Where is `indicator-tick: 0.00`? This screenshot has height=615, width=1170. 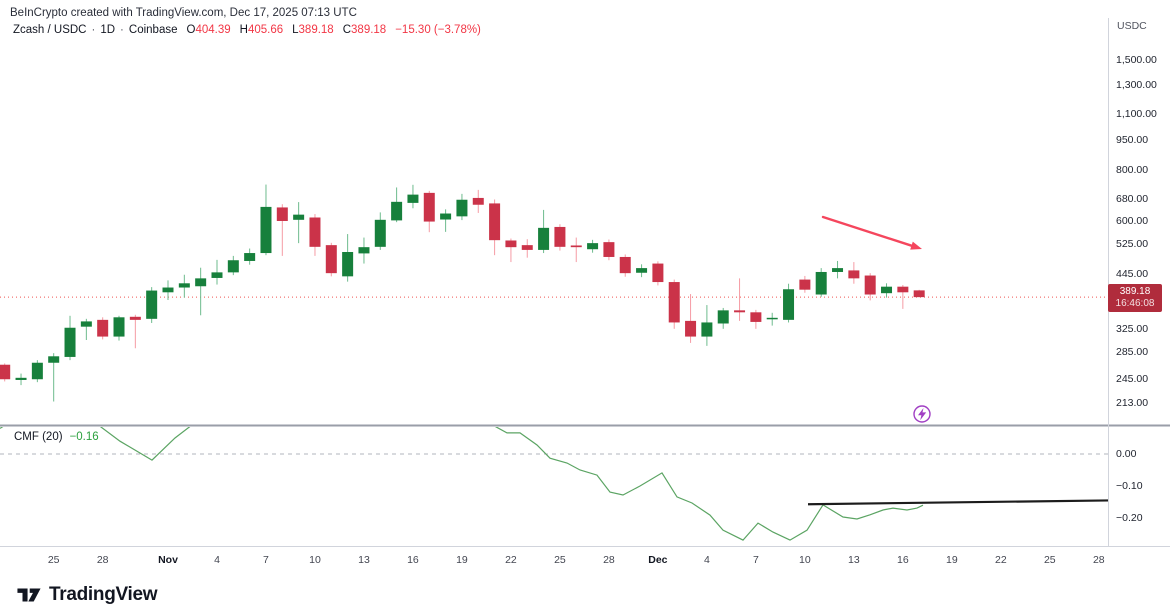 indicator-tick: 0.00 is located at coordinates (1126, 454).